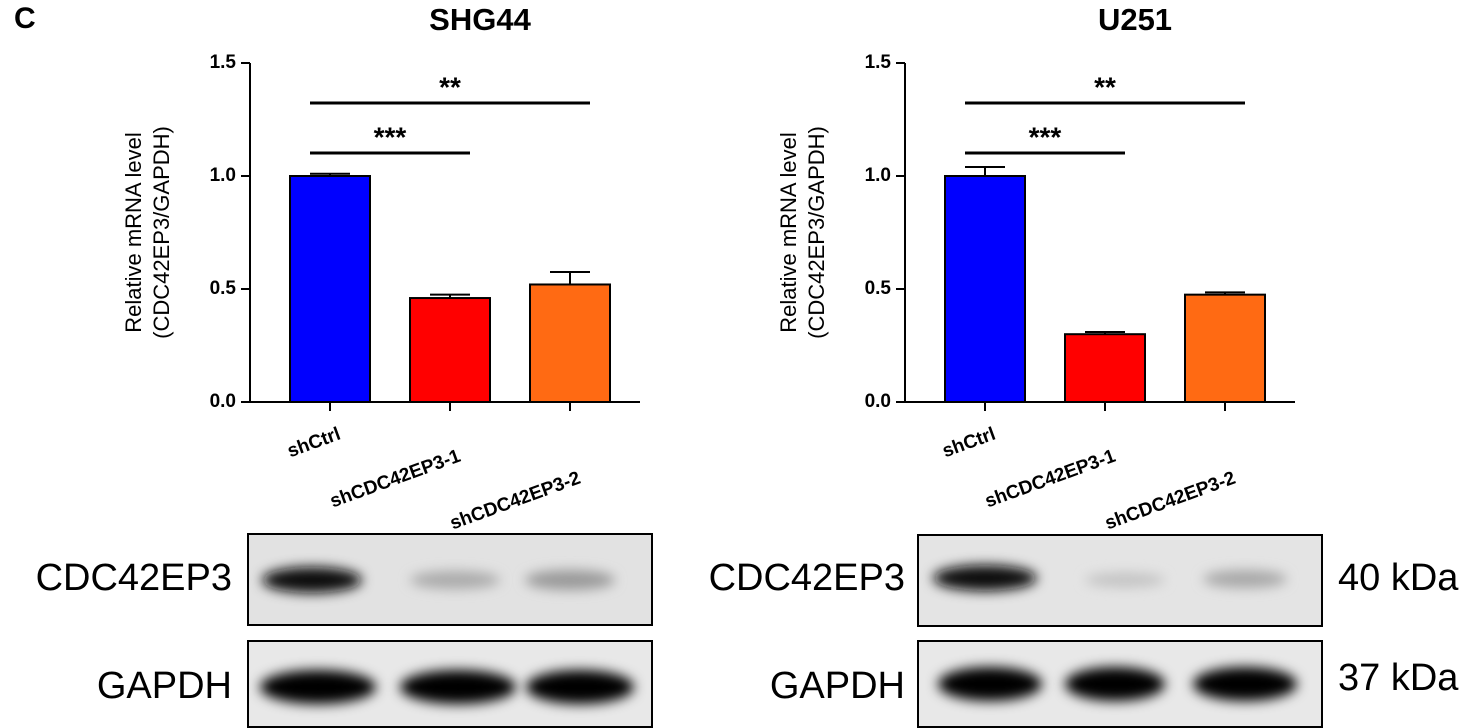  What do you see at coordinates (1398, 678) in the screenshot?
I see `blot-size: 37 kDa` at bounding box center [1398, 678].